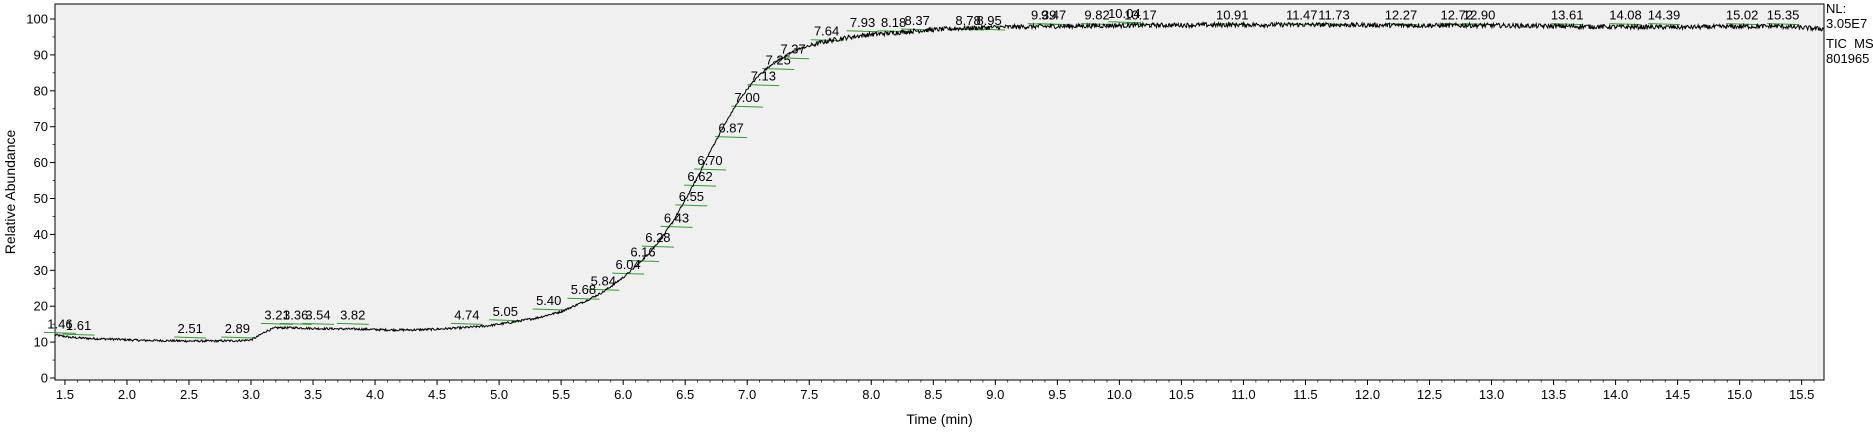  I want to click on peak-label: 6.55, so click(691, 196).